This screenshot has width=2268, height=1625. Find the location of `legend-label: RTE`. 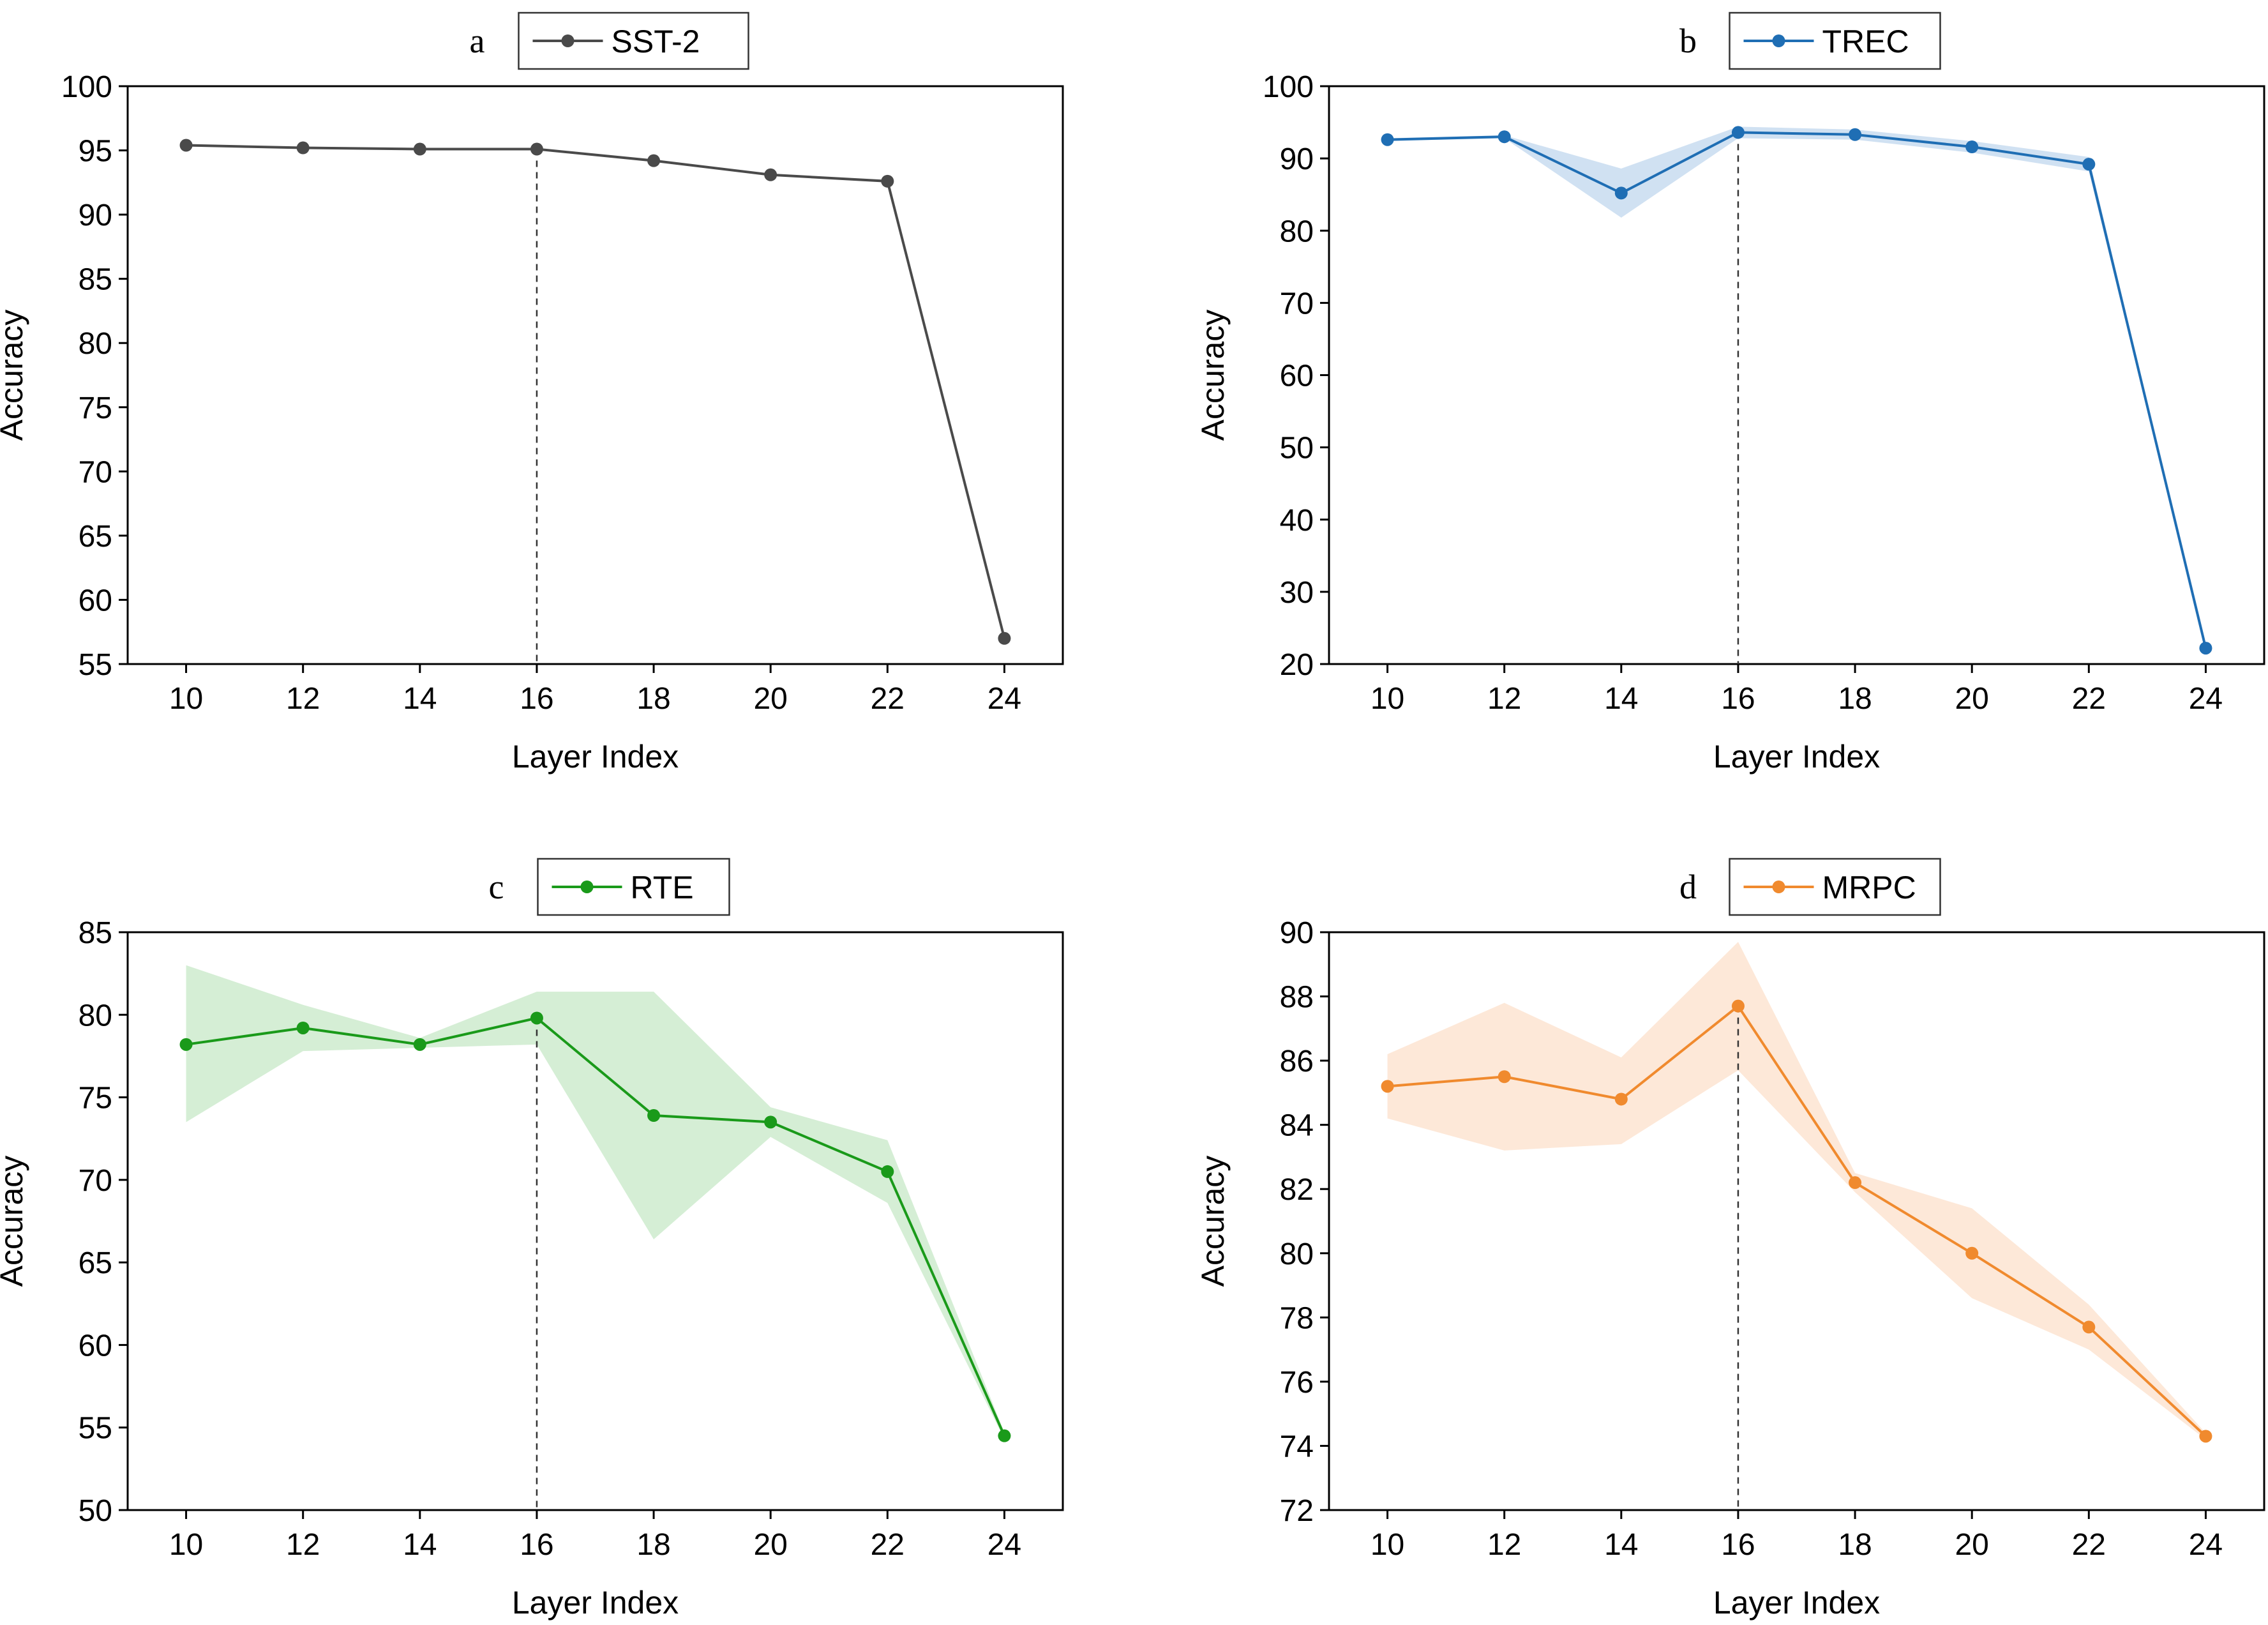

legend-label: RTE is located at coordinates (663, 887).